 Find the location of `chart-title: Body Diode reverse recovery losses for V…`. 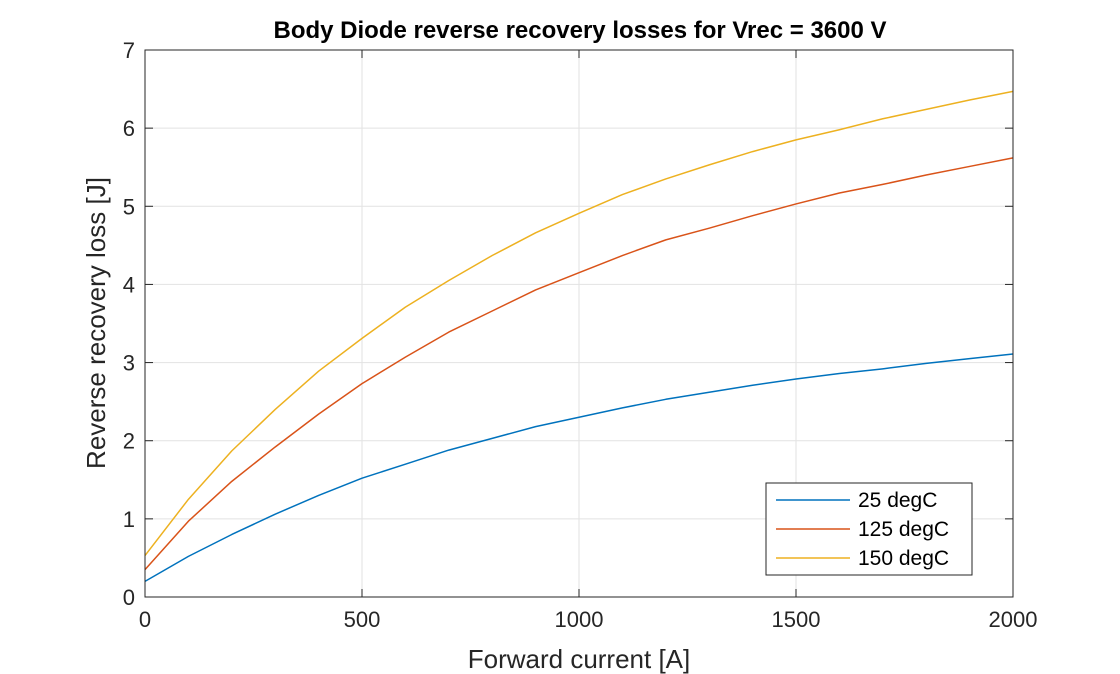

chart-title: Body Diode reverse recovery losses for V… is located at coordinates (579, 30).